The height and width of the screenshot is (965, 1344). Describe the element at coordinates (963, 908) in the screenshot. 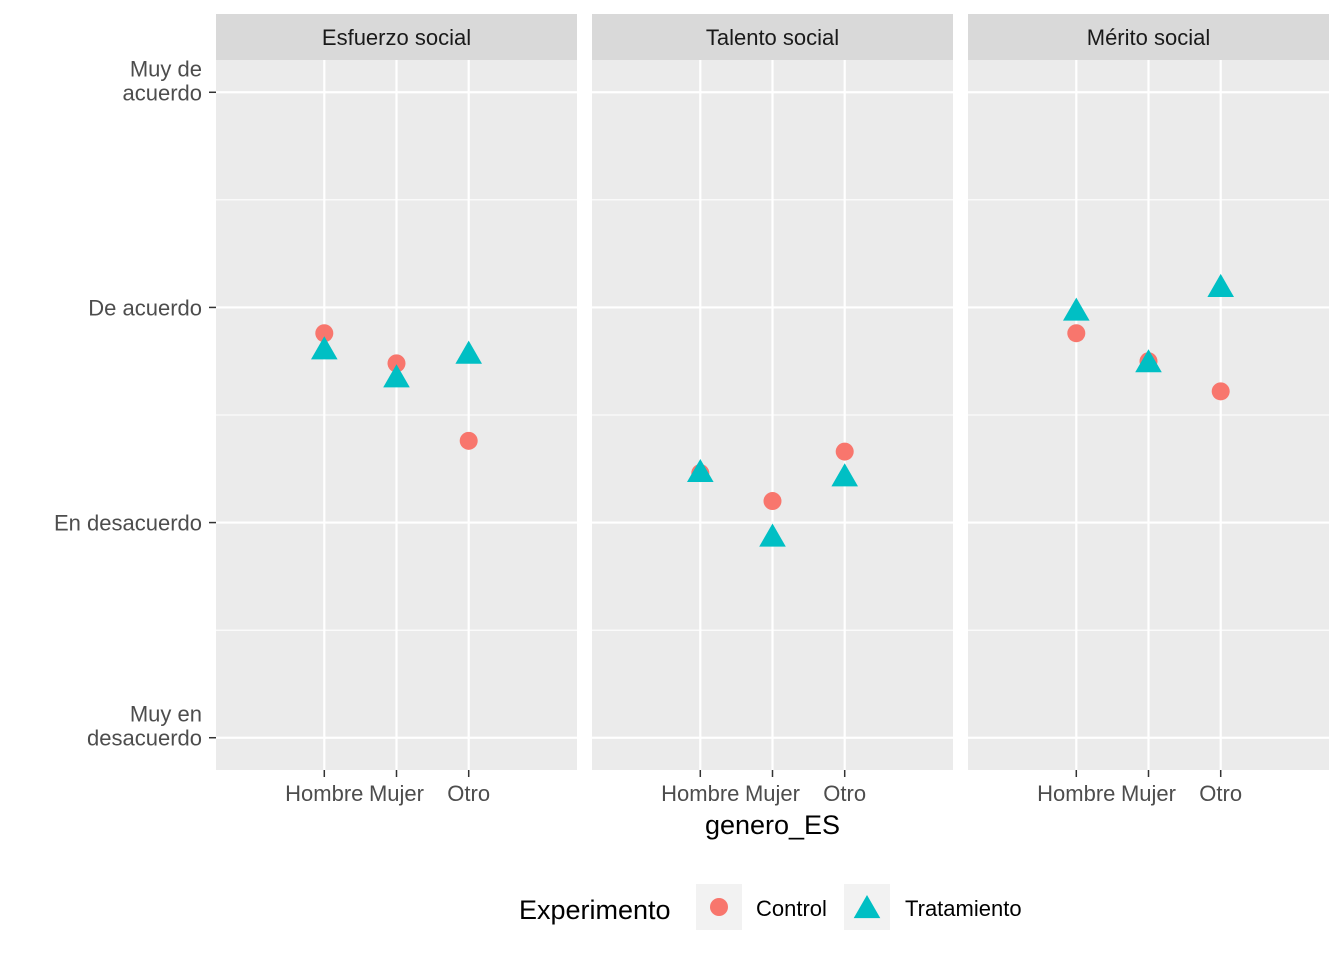

I see `legend-label-tratamiento: Tratamiento` at that location.